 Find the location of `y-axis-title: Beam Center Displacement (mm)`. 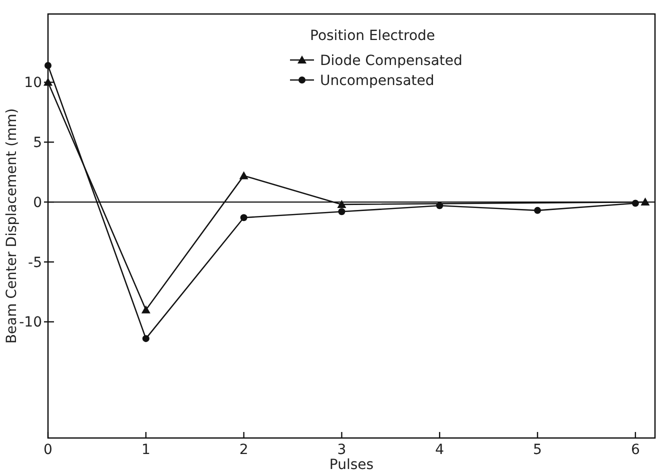

y-axis-title: Beam Center Displacement (mm) is located at coordinates (12, 226).